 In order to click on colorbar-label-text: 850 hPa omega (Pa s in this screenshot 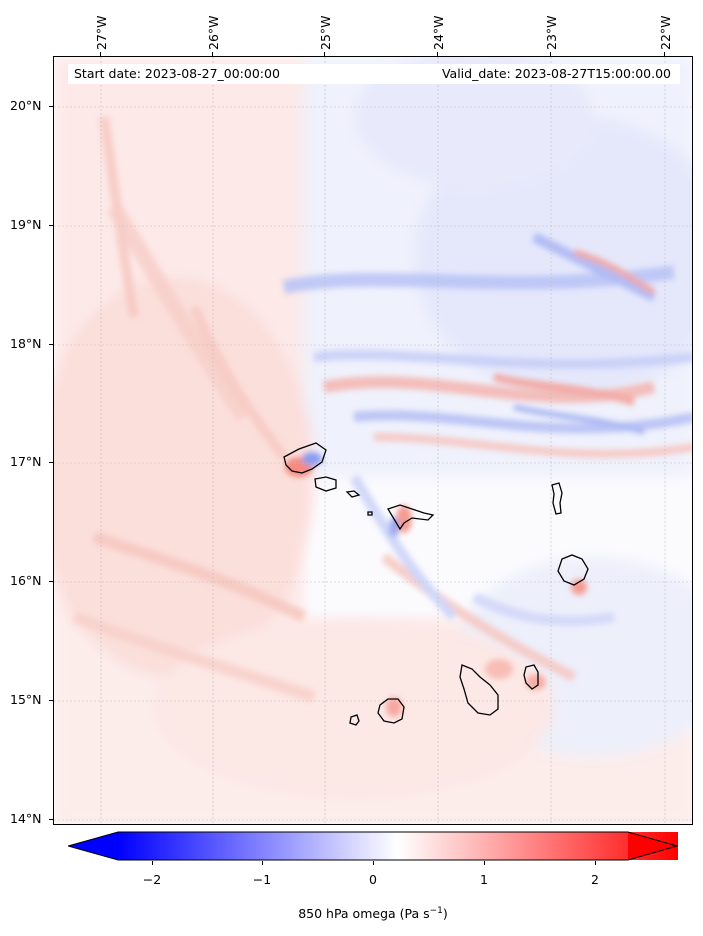, I will do `click(364, 914)`.